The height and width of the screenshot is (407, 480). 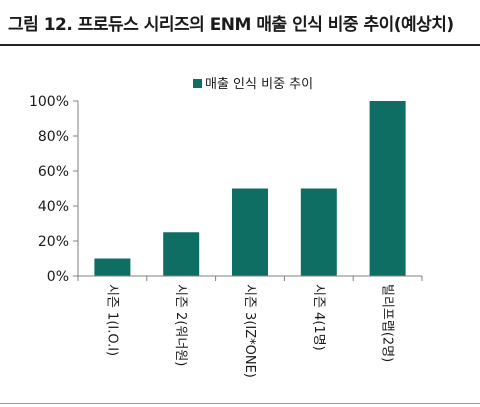 What do you see at coordinates (53, 172) in the screenshot?
I see `y-tick-label: 60%` at bounding box center [53, 172].